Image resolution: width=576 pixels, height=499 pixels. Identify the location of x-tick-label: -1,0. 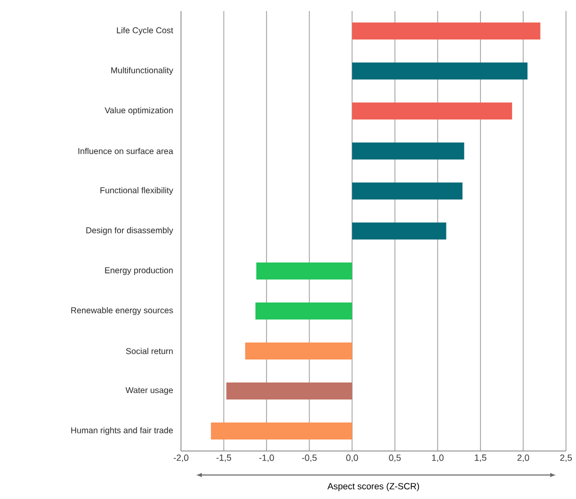
(266, 458).